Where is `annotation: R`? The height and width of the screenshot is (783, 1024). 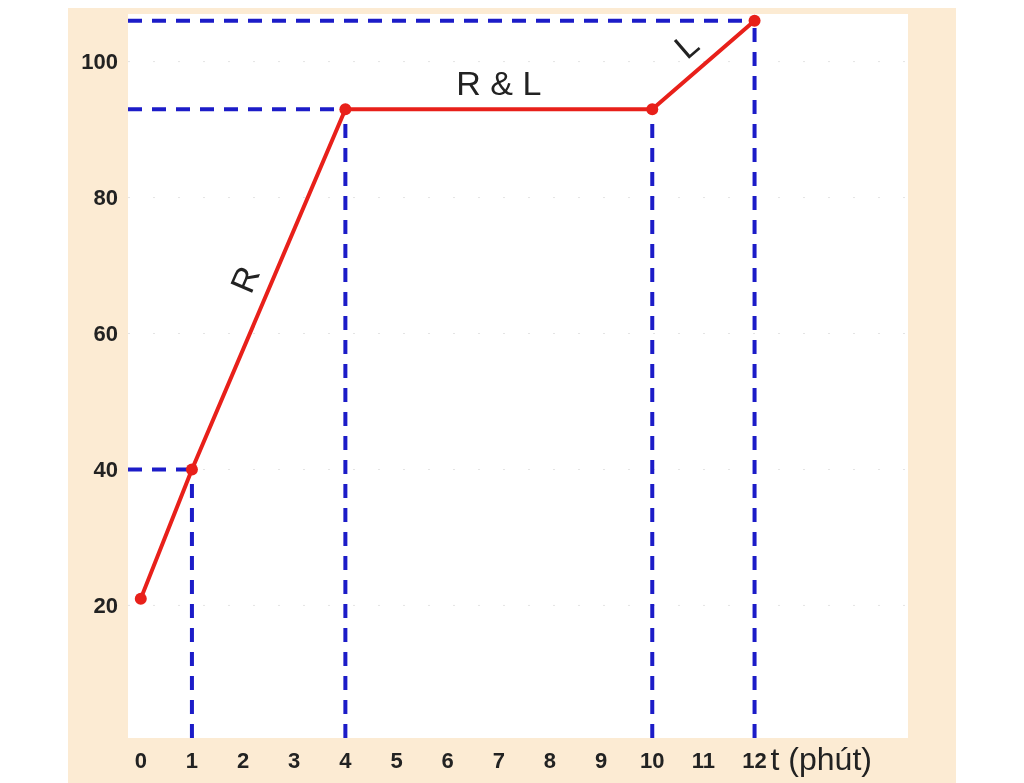
annotation: R is located at coordinates (245, 279).